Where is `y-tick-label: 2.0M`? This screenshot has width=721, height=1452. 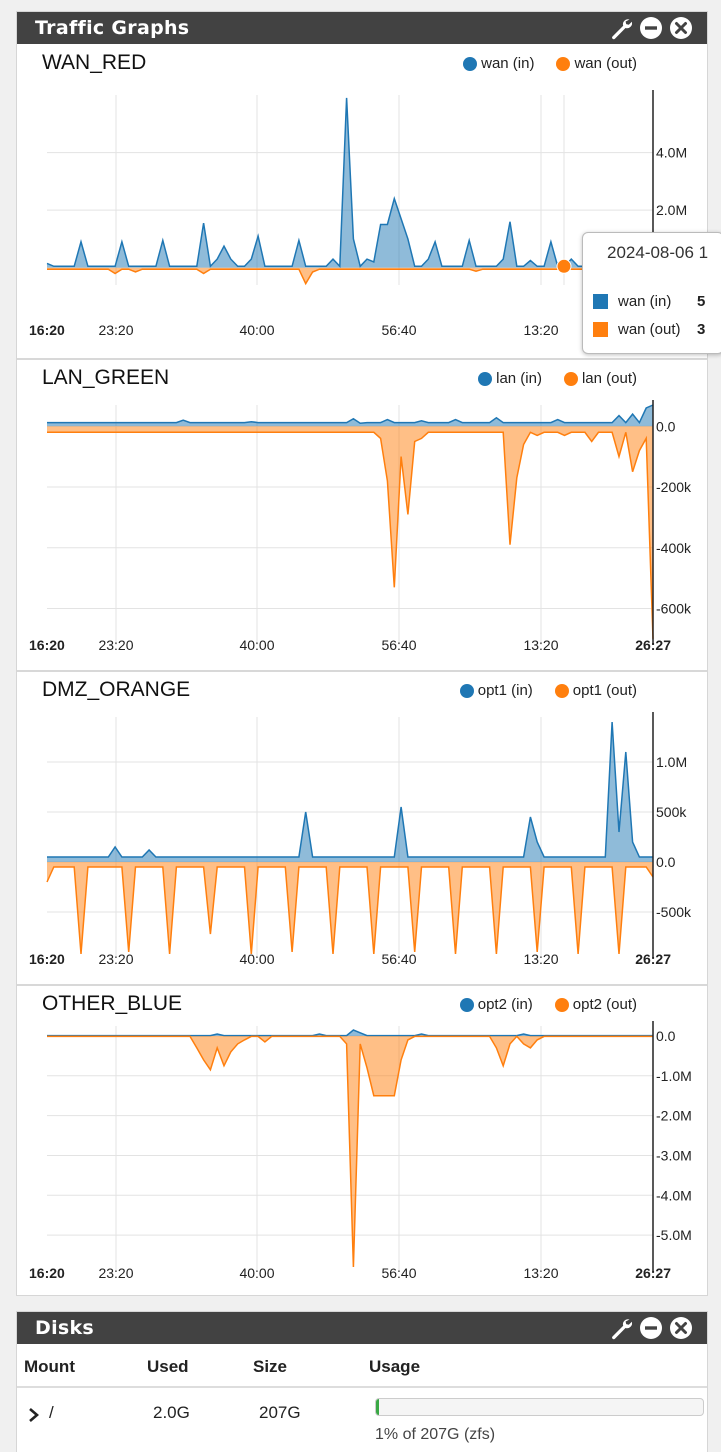
y-tick-label: 2.0M is located at coordinates (671, 210).